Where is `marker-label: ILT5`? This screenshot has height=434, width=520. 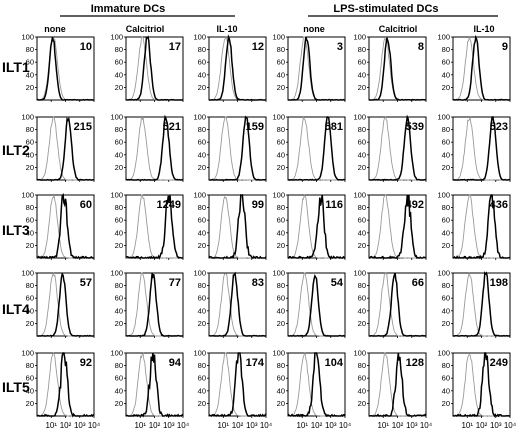 marker-label: ILT5 is located at coordinates (16, 387).